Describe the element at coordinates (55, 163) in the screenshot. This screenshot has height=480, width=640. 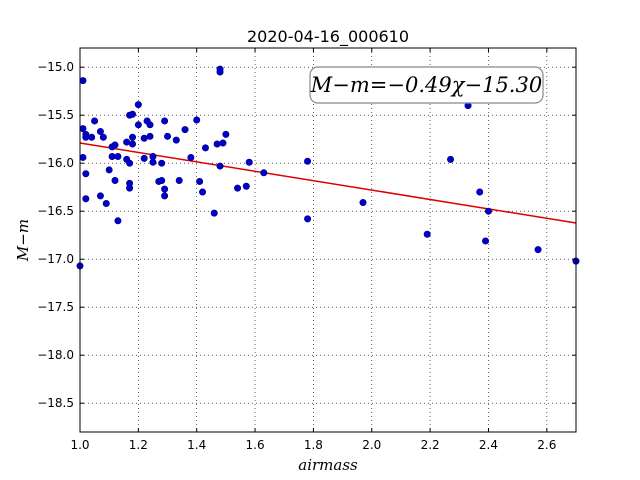
I see `y-tick-label: −16.0` at that location.